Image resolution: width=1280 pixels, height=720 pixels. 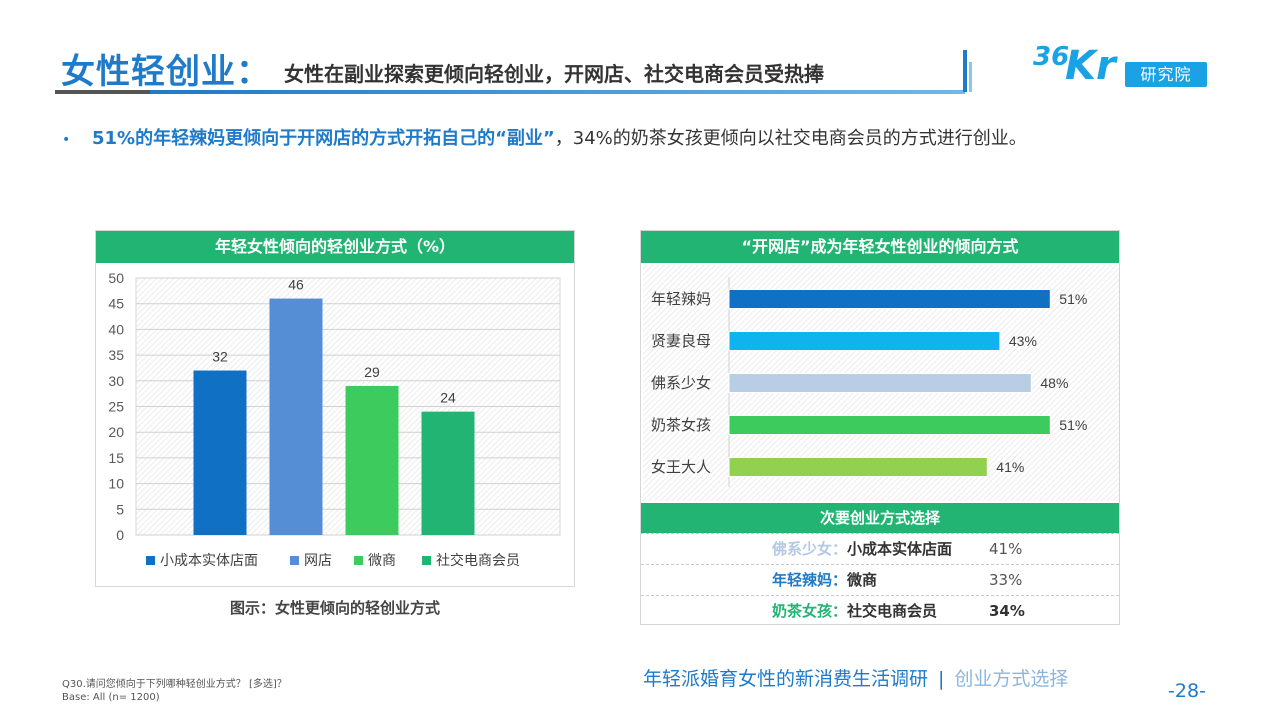 I want to click on footer-report-title: 年轻派婚育女性的新消费生活调研 | 创业方式选择, so click(x=855, y=677).